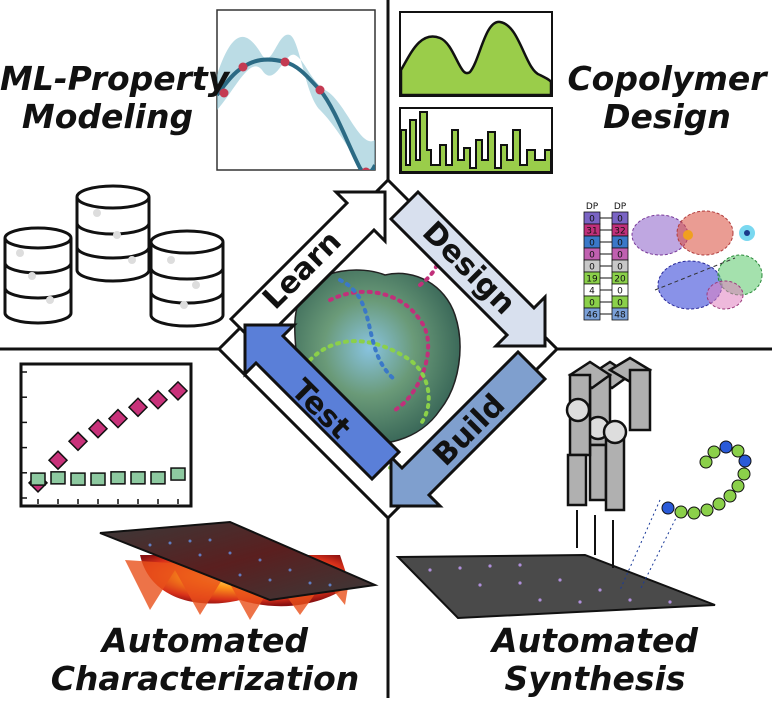 This screenshot has width=772, height=702. Describe the element at coordinates (667, 78) in the screenshot. I see `copolymer-title-line1: Copolymer` at that location.